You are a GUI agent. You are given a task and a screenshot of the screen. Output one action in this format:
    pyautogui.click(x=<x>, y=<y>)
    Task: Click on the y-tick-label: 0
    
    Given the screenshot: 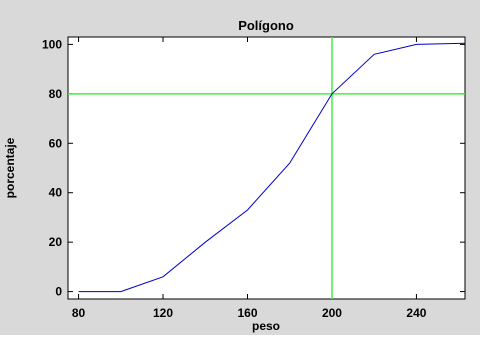 What is the action you would take?
    pyautogui.click(x=58, y=292)
    